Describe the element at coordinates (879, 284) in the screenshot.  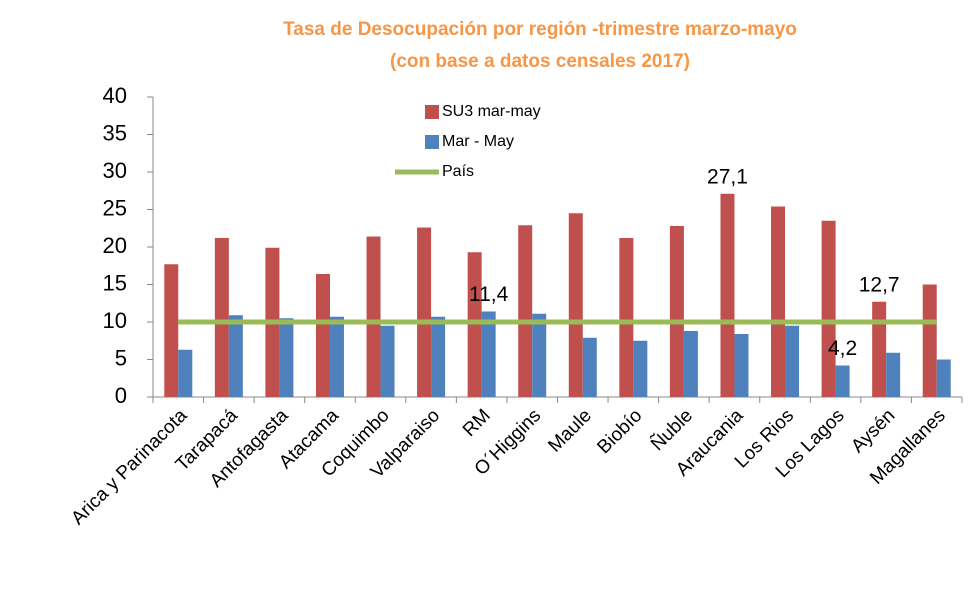
I see `data-label: 12,7` at that location.